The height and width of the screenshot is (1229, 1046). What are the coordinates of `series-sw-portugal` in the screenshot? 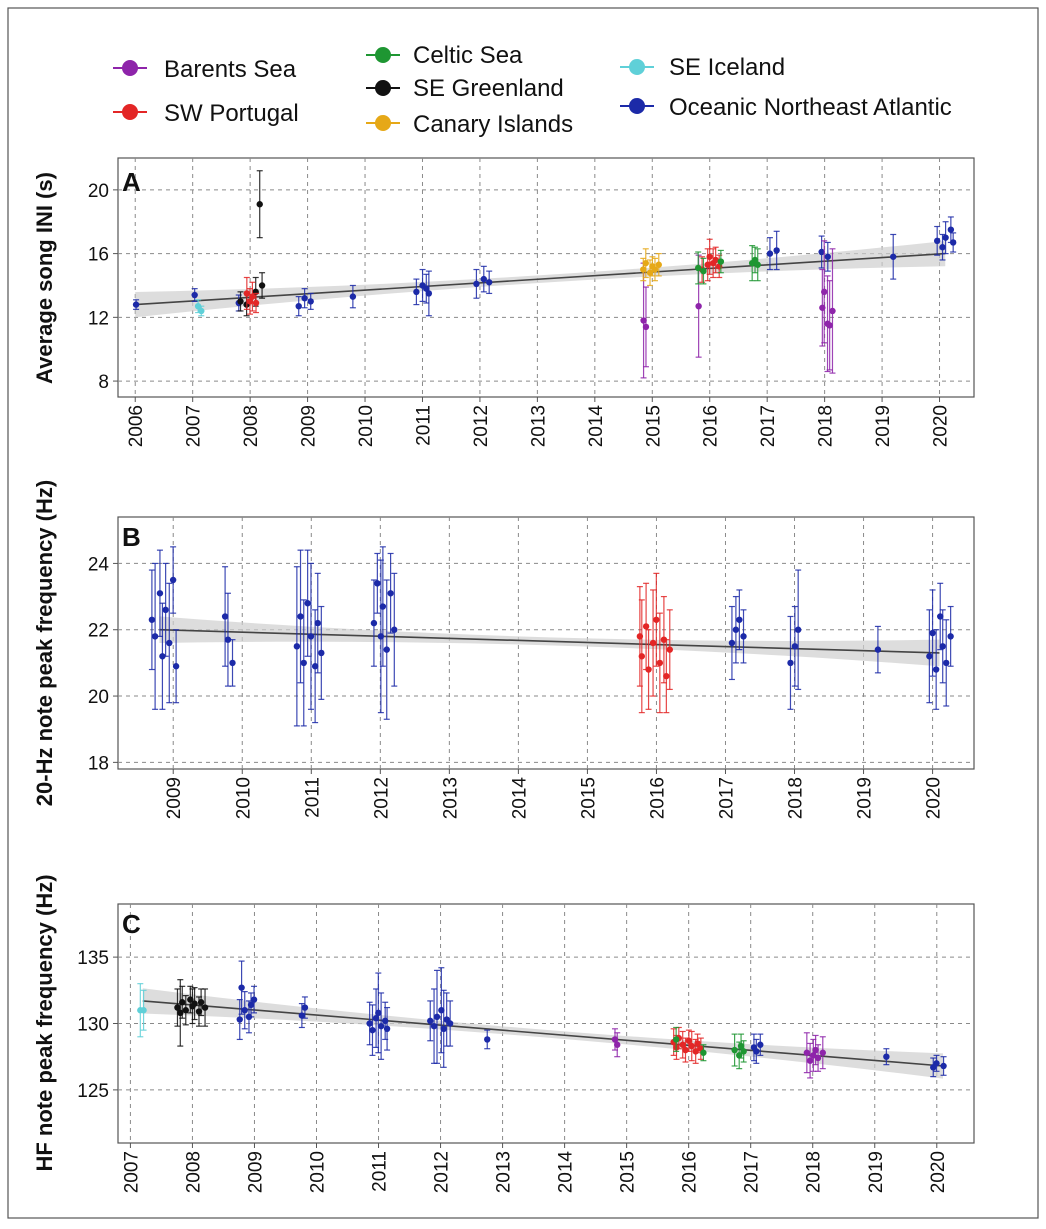 It's located at (654, 643).